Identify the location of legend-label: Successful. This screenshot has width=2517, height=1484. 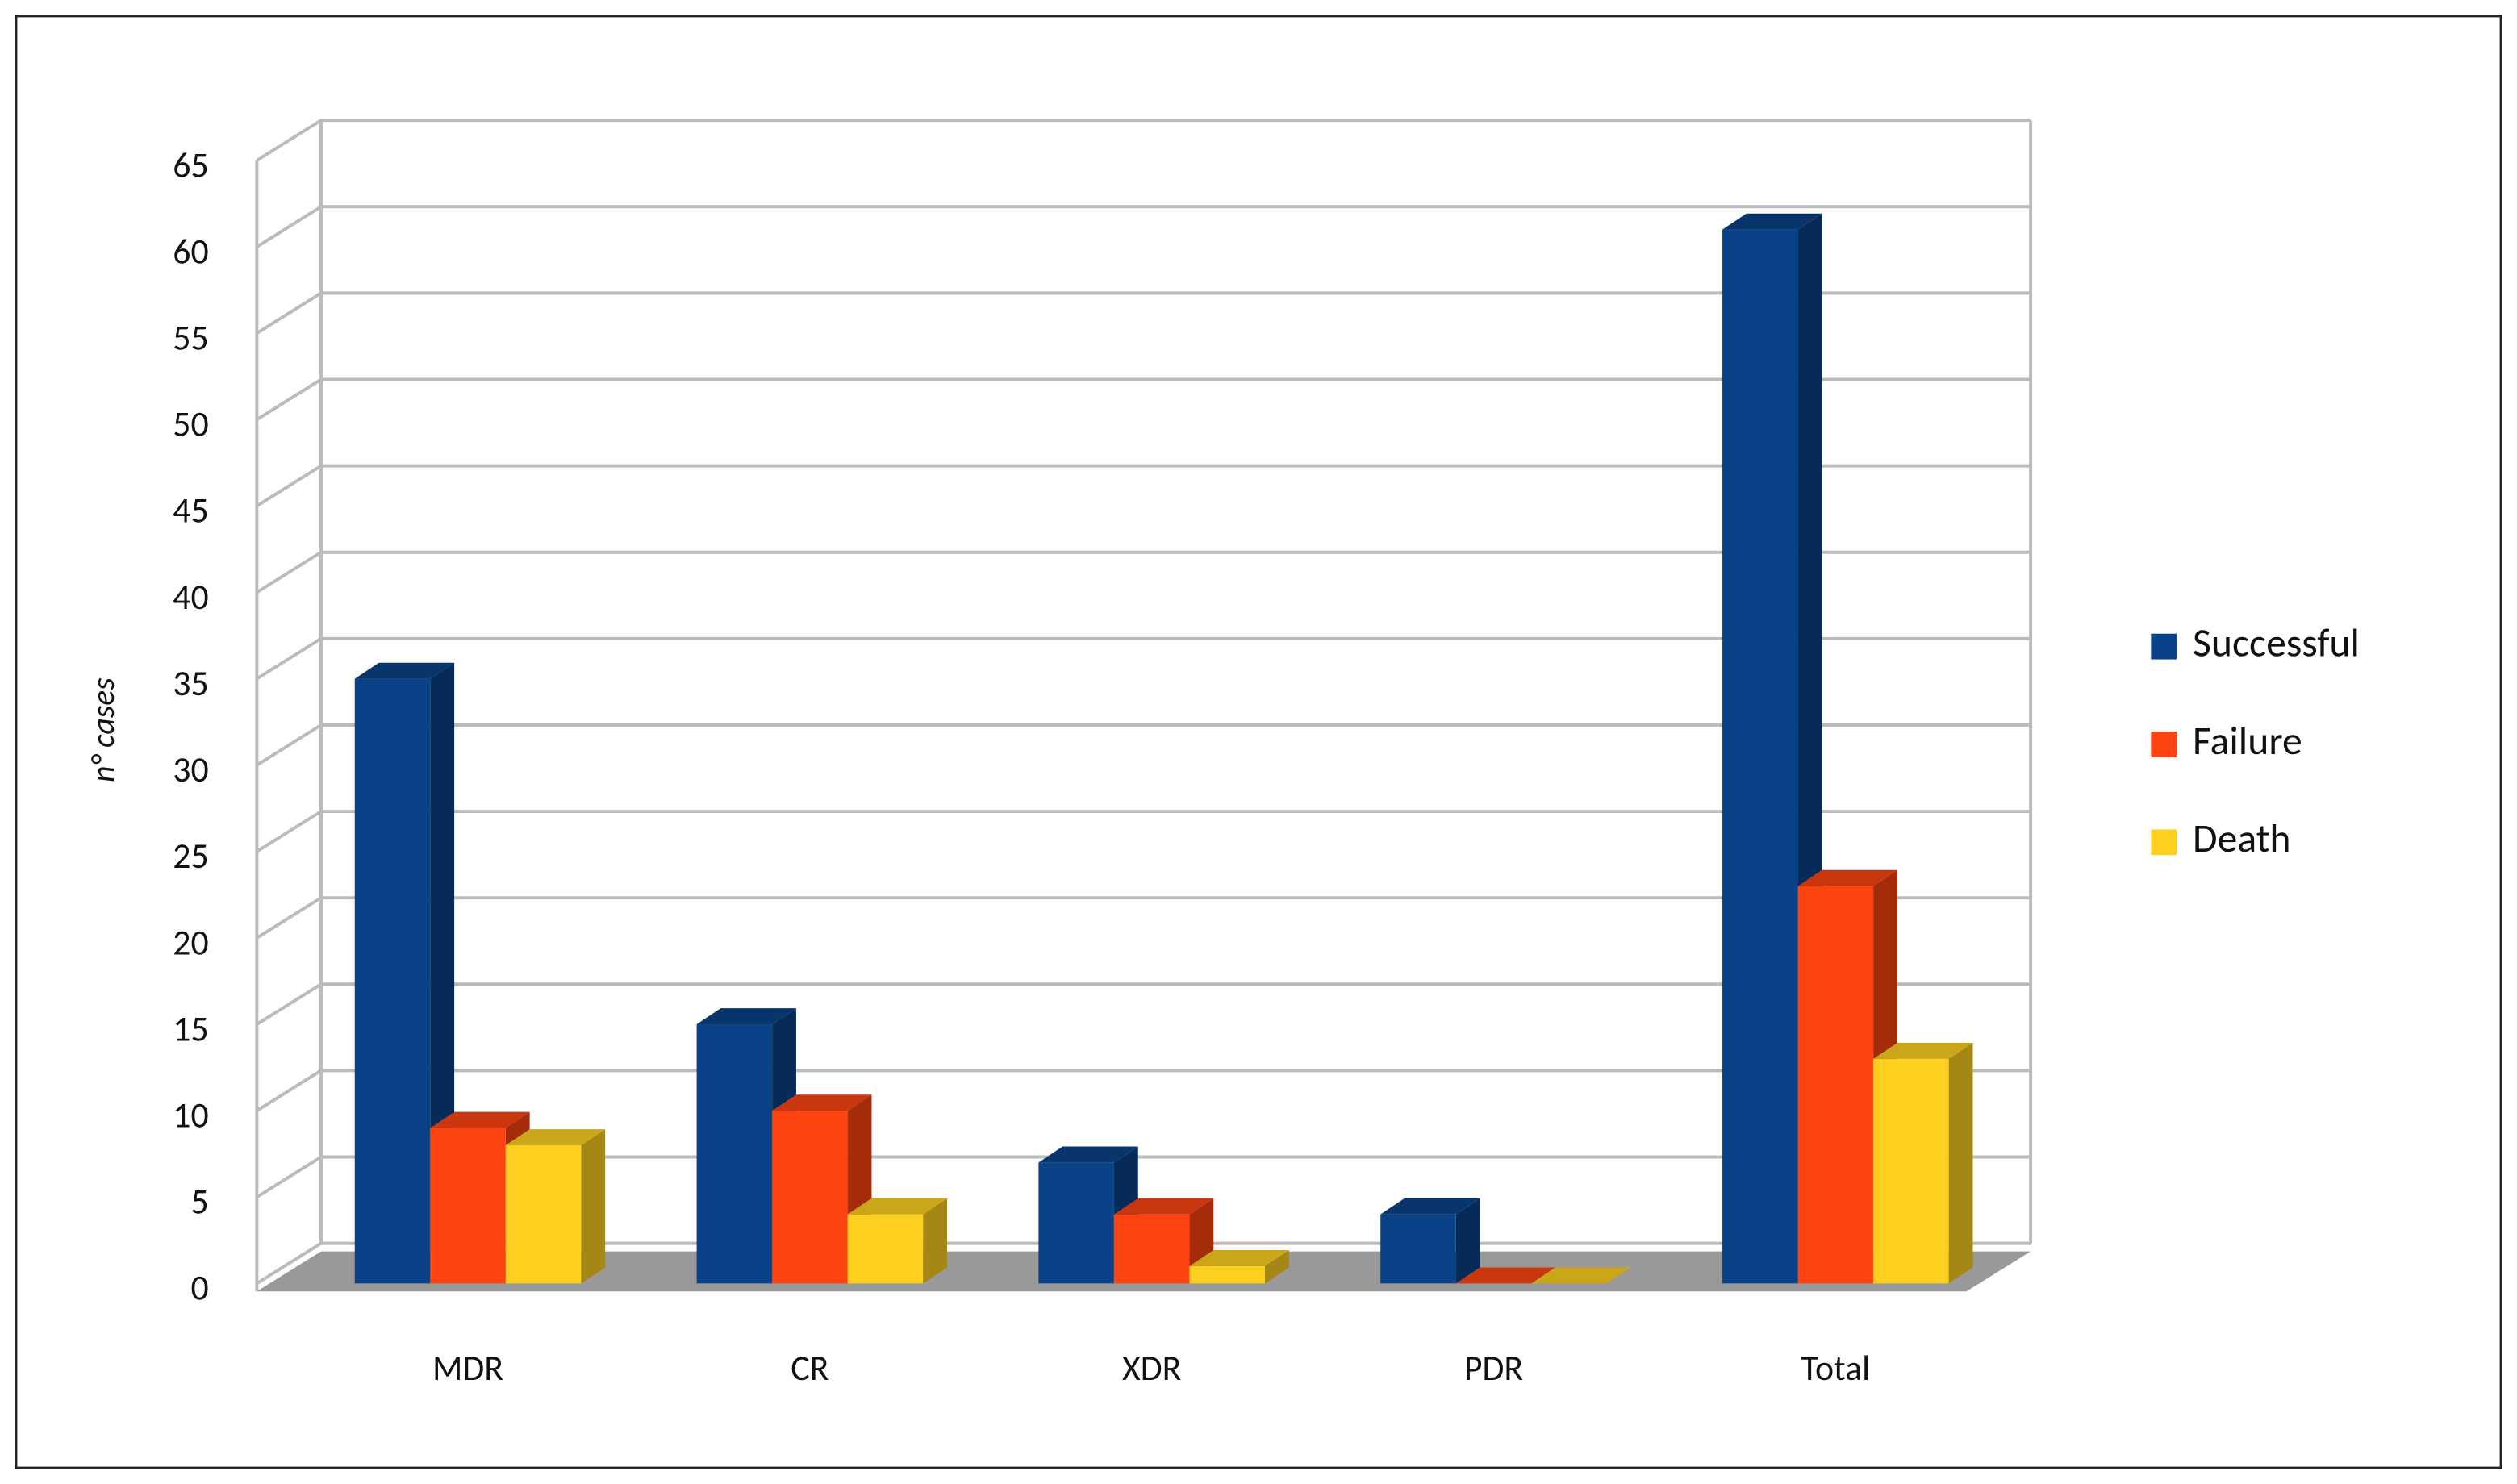
(2276, 643).